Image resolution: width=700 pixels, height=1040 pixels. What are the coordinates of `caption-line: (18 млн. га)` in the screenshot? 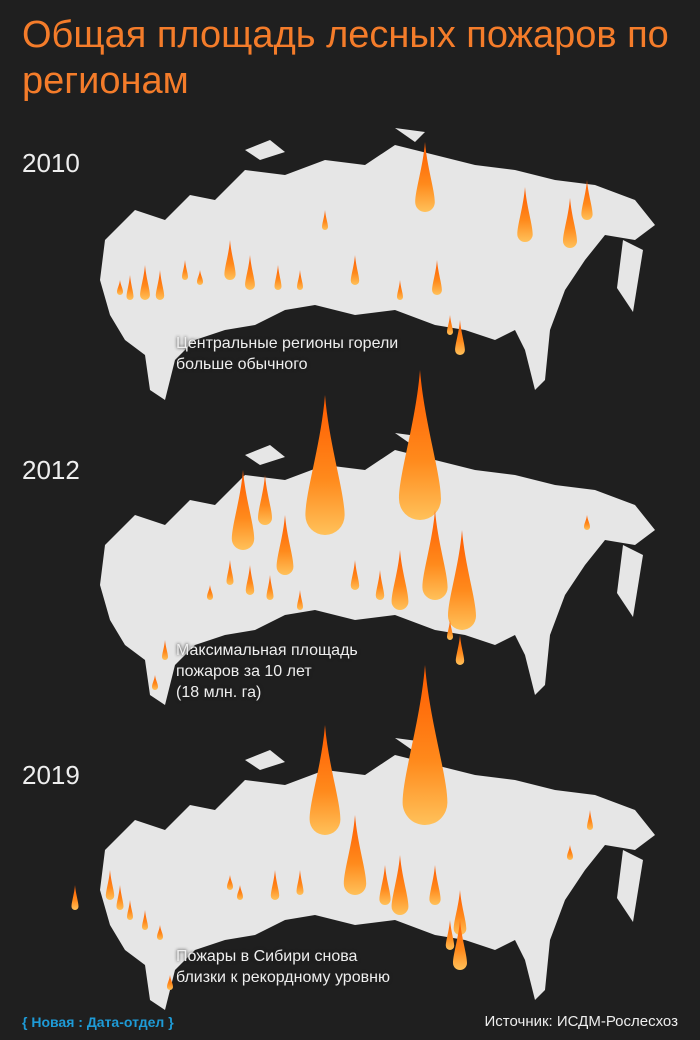 It's located at (219, 692).